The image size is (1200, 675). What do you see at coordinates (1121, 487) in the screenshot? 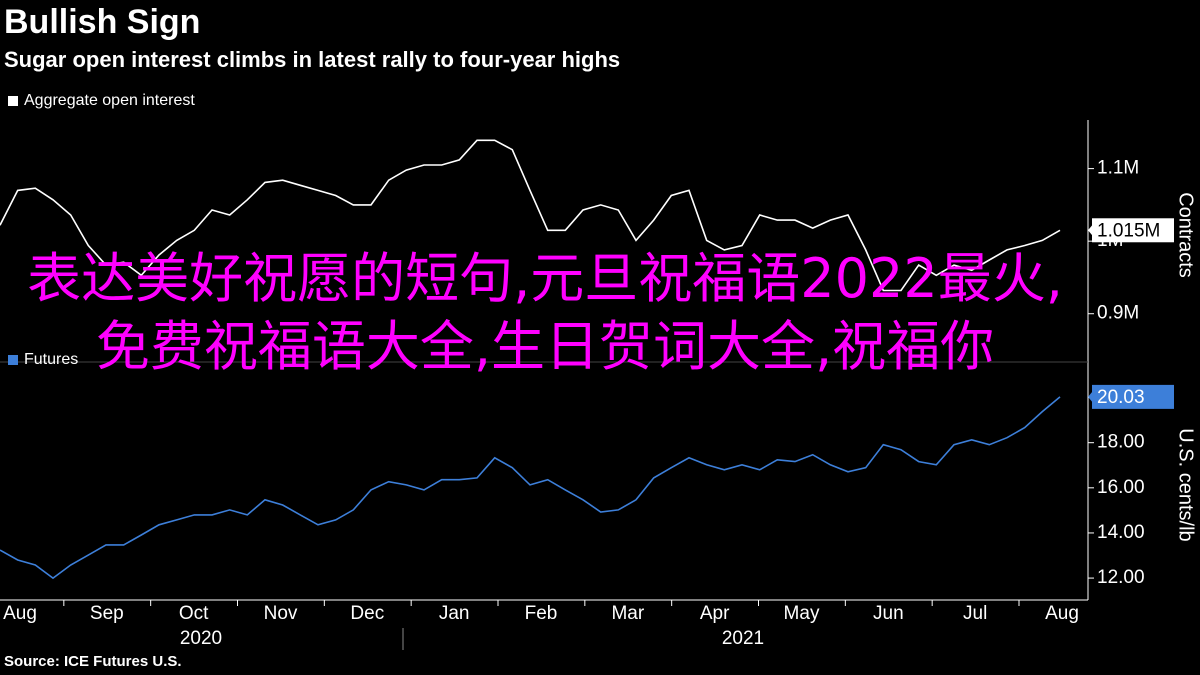
I see `y-tick-label: 16.00` at bounding box center [1121, 487].